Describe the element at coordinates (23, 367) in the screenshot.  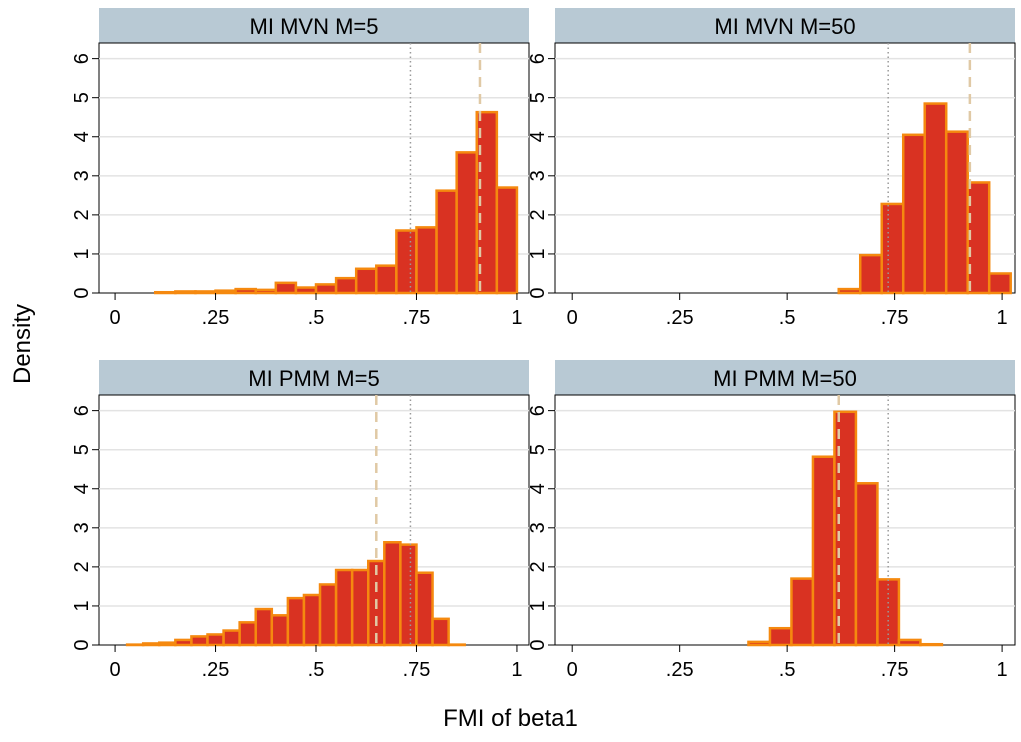
I see `y-axis-title: Density` at that location.